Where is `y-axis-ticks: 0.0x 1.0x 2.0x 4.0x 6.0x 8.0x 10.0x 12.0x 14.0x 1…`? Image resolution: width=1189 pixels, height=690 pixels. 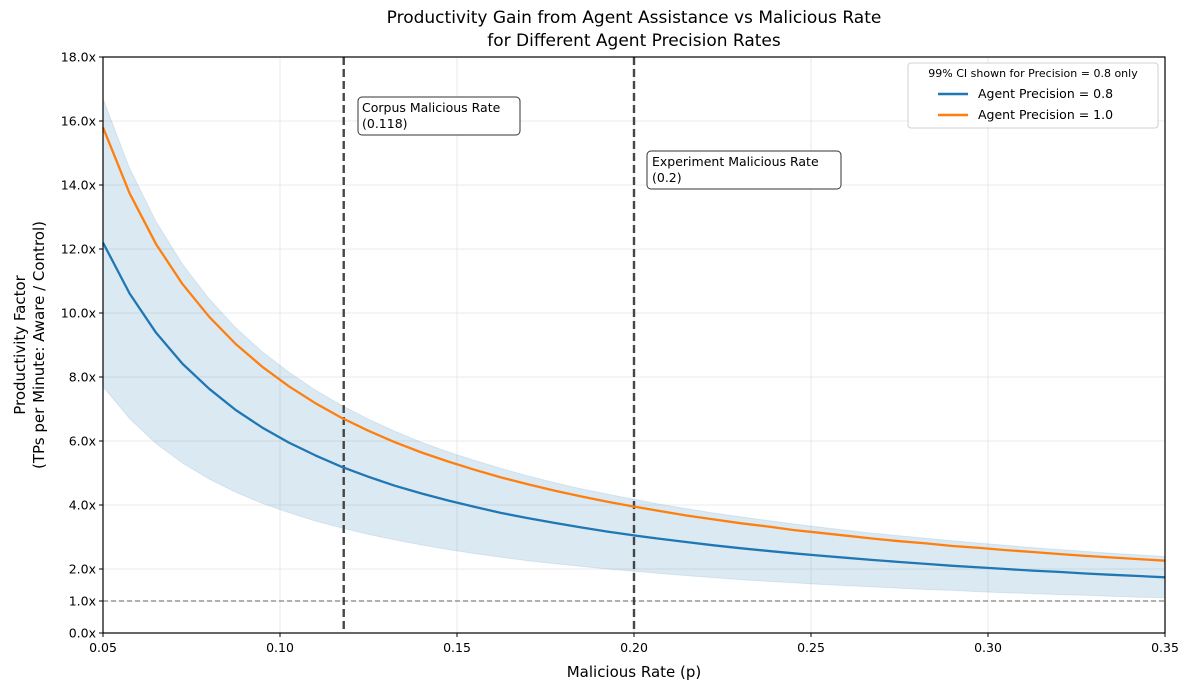 y-axis-ticks: 0.0x 1.0x 2.0x 4.0x 6.0x 8.0x 10.0x 12.0x 14.0x 1… is located at coordinates (82, 345).